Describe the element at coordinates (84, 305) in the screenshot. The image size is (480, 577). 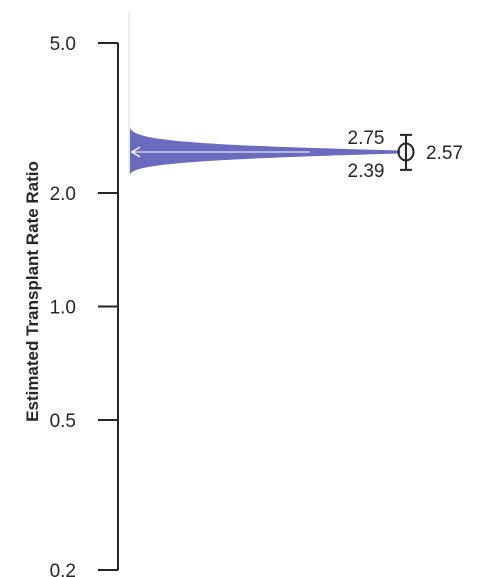
I see `y-ticks: 0.2 0.5 1.0 2.0 5.0` at that location.